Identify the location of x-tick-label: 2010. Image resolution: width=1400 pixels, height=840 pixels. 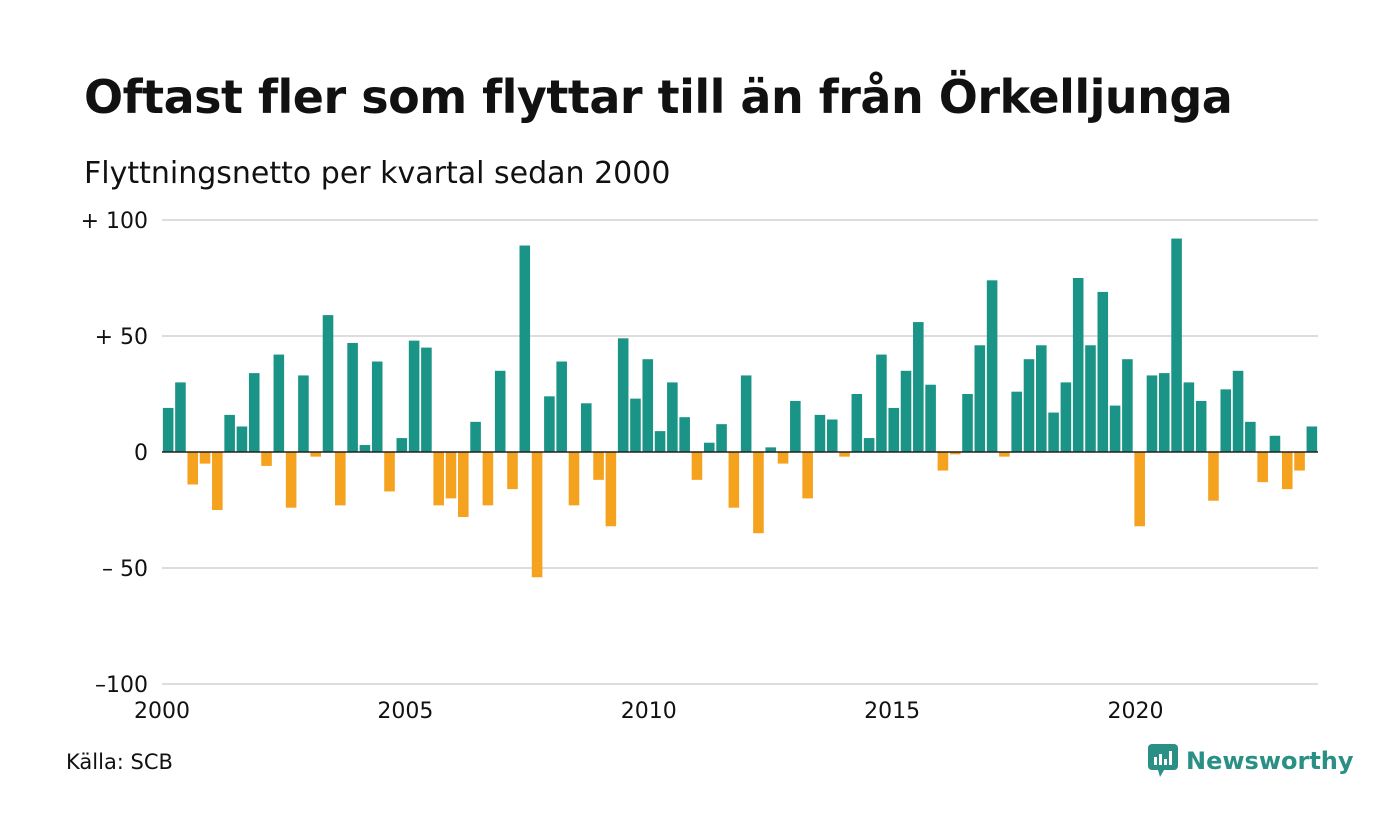
(649, 711).